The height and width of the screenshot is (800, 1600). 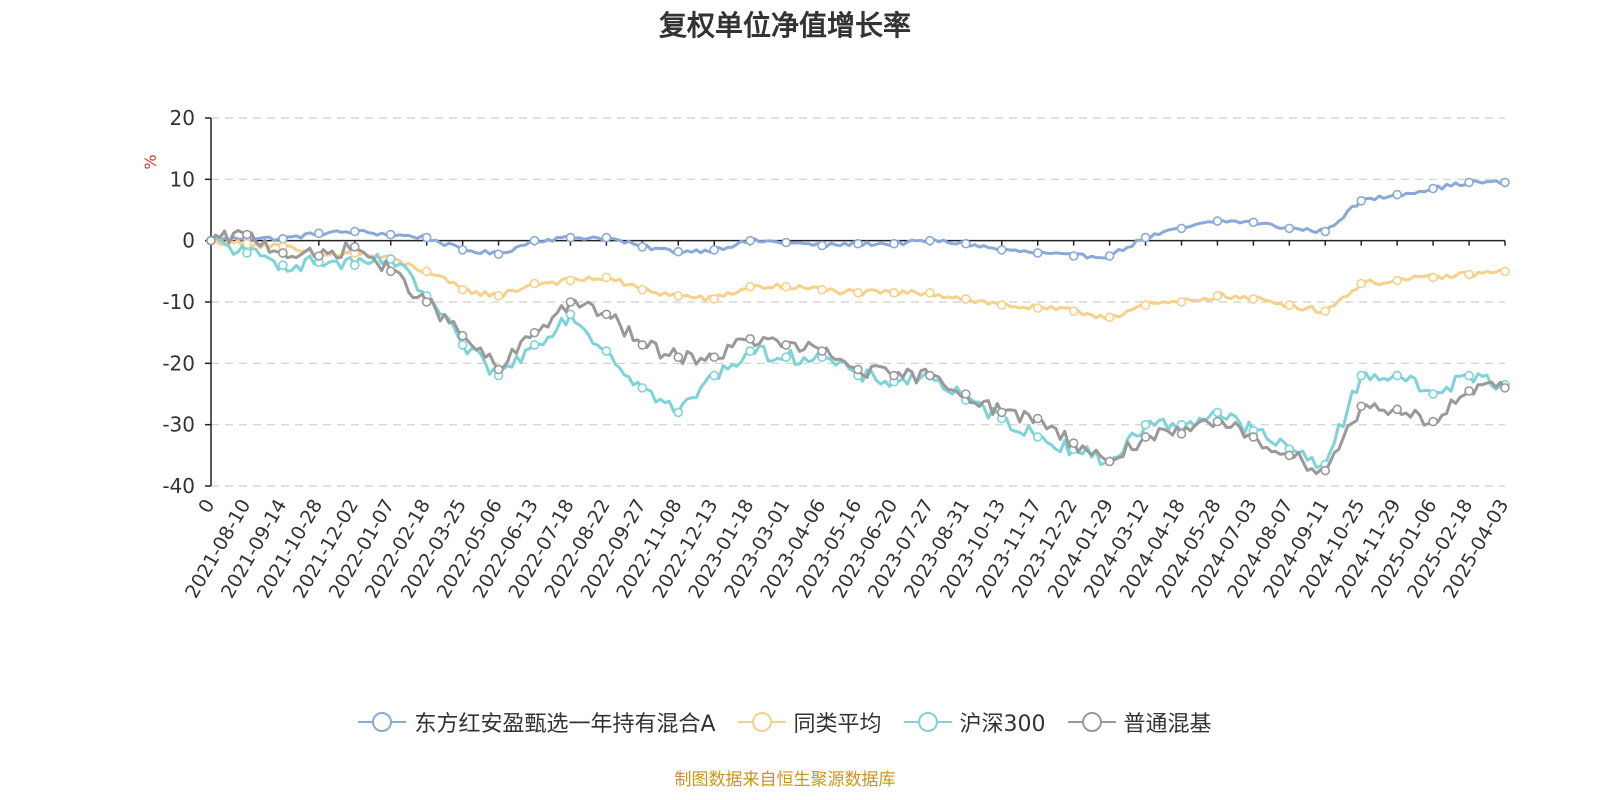 I want to click on legend-item-4: 普通混基, so click(x=1139, y=722).